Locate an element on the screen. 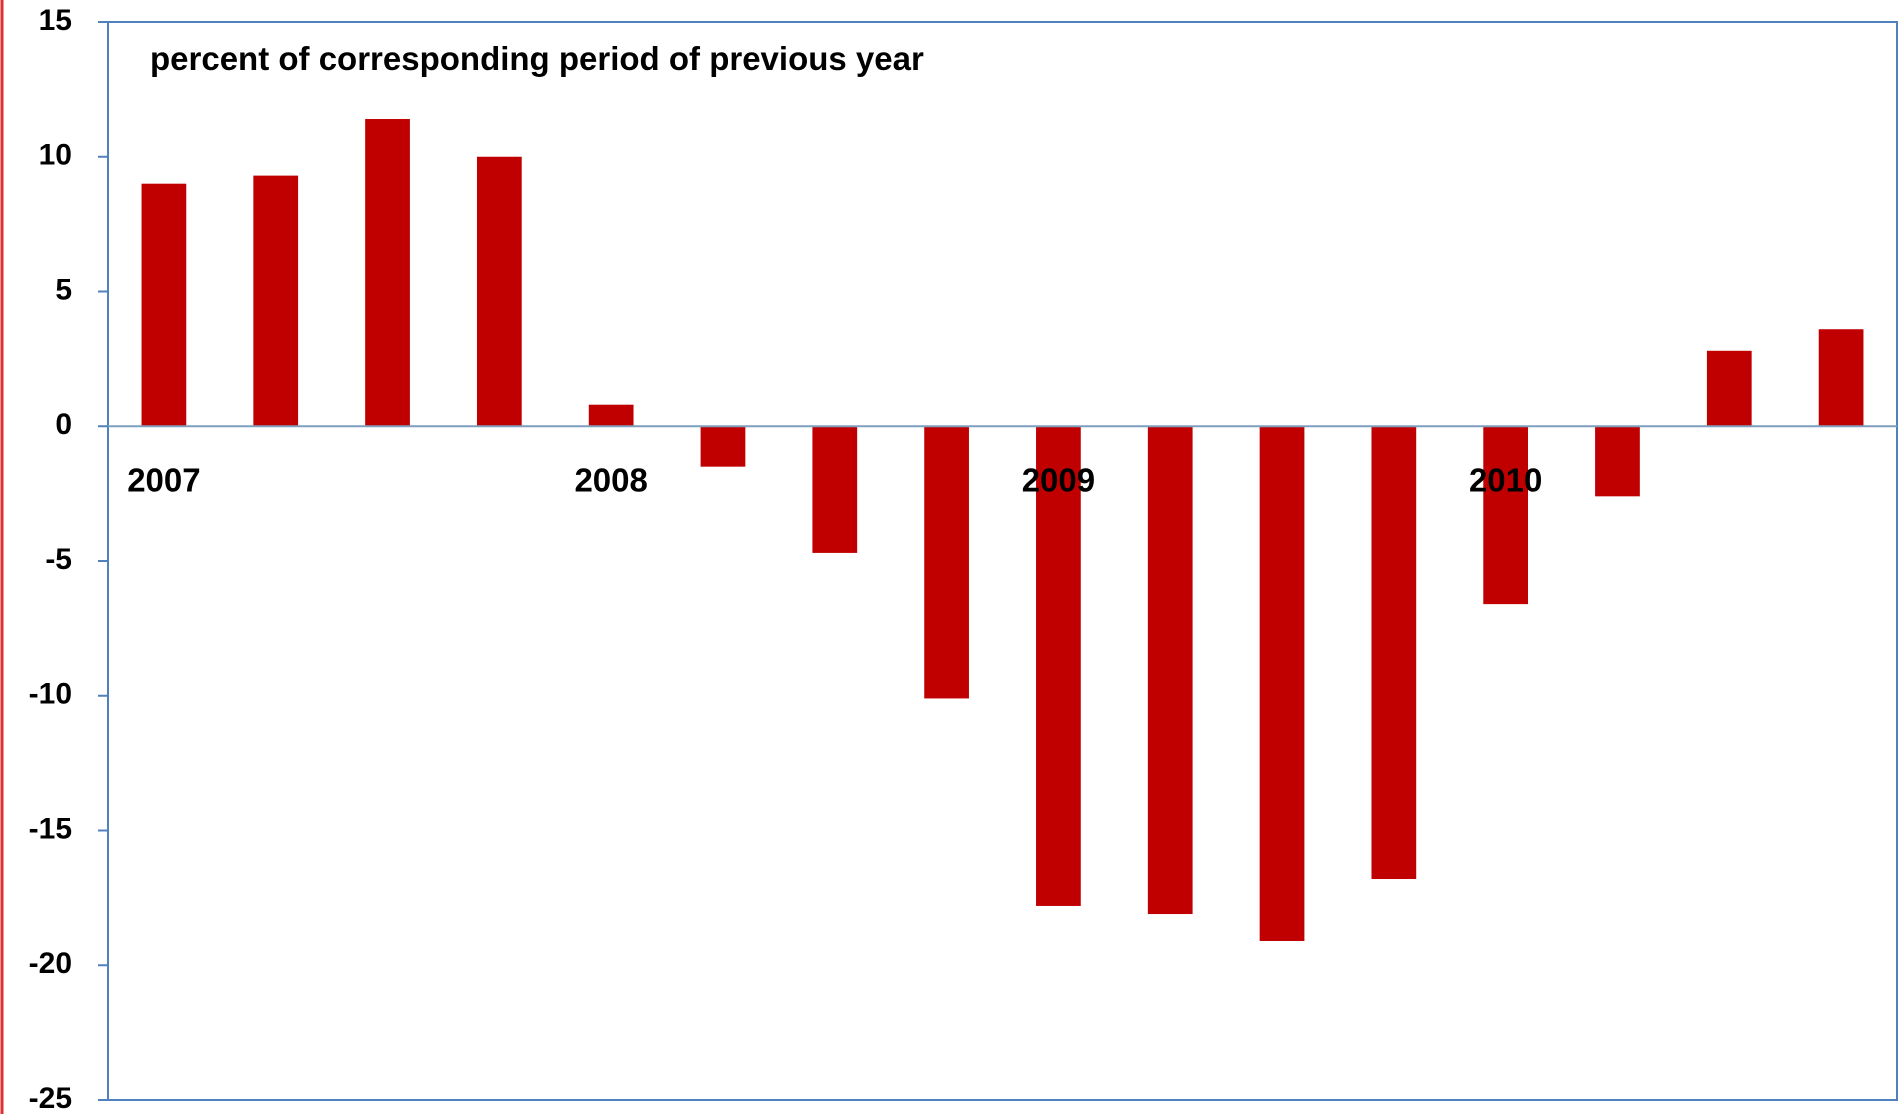 The image size is (1900, 1114). y-tick-label: -25 is located at coordinates (50, 1098).